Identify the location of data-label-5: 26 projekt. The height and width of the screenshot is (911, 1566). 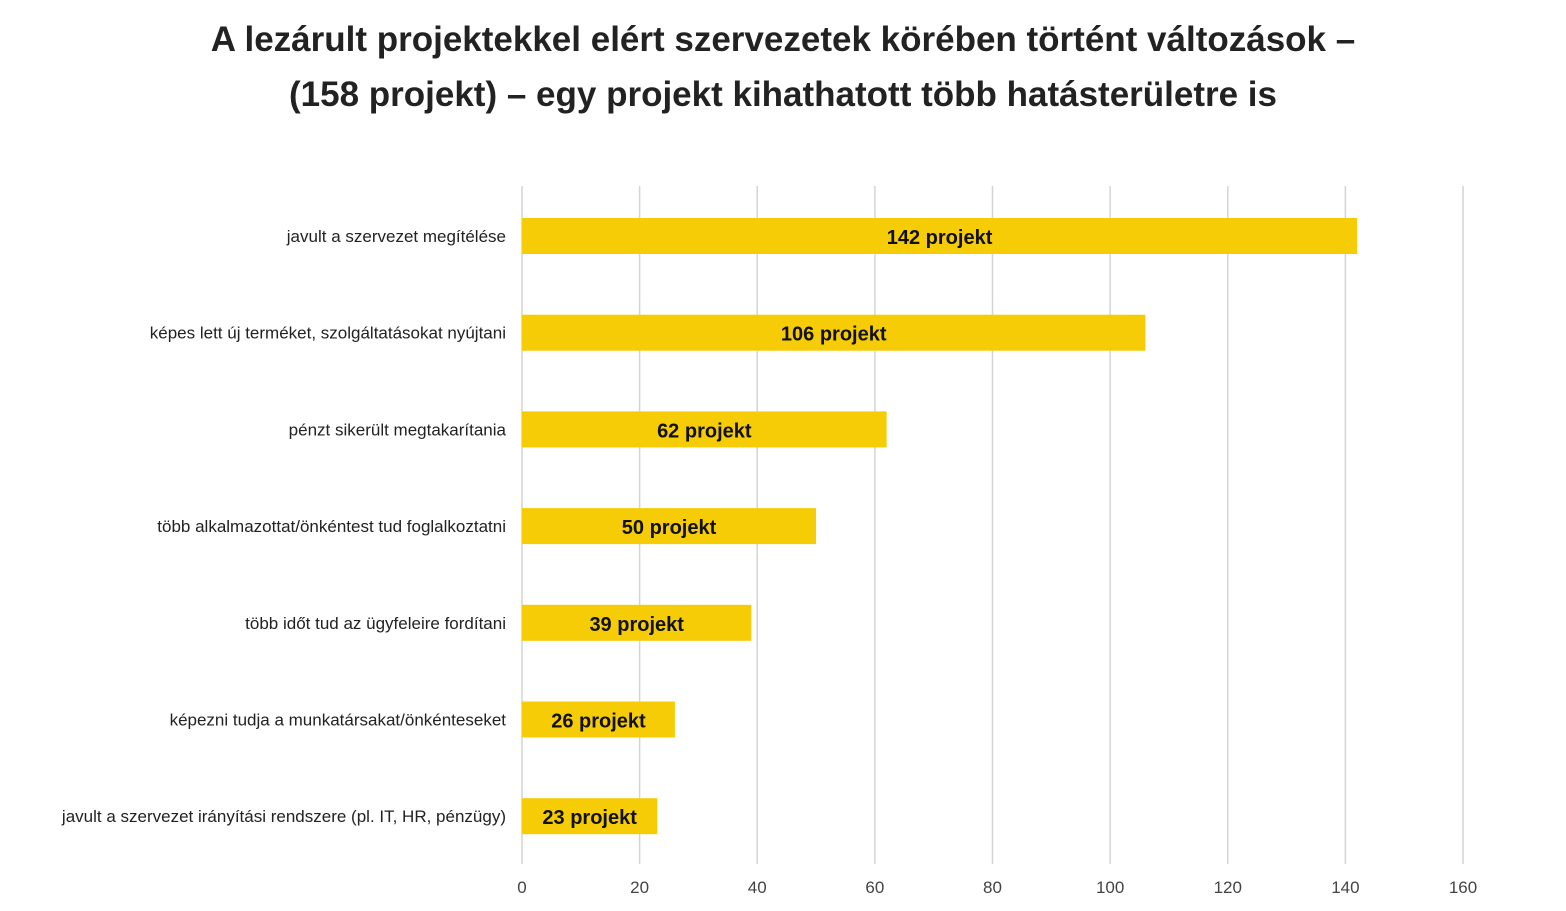
(598, 722).